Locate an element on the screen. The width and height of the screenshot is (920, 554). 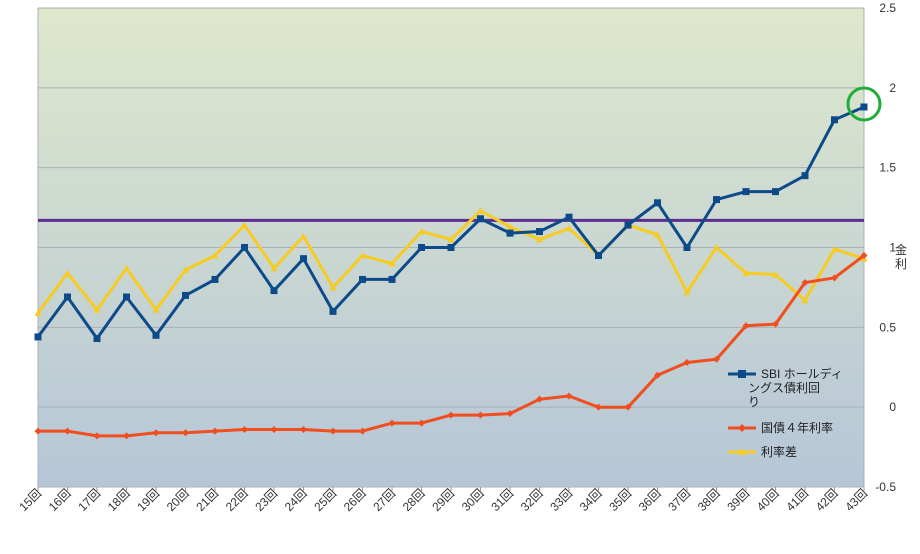
x-tick-label: 28回 is located at coordinates (414, 500).